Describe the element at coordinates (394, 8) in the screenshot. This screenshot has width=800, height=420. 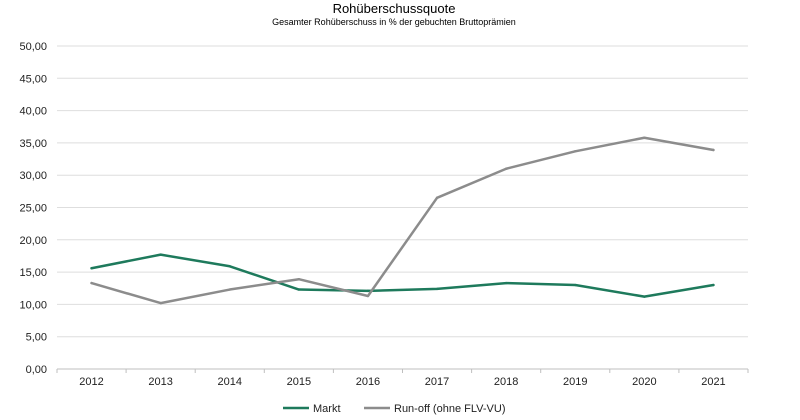
I see `chart-title: Rohüberschussquote` at that location.